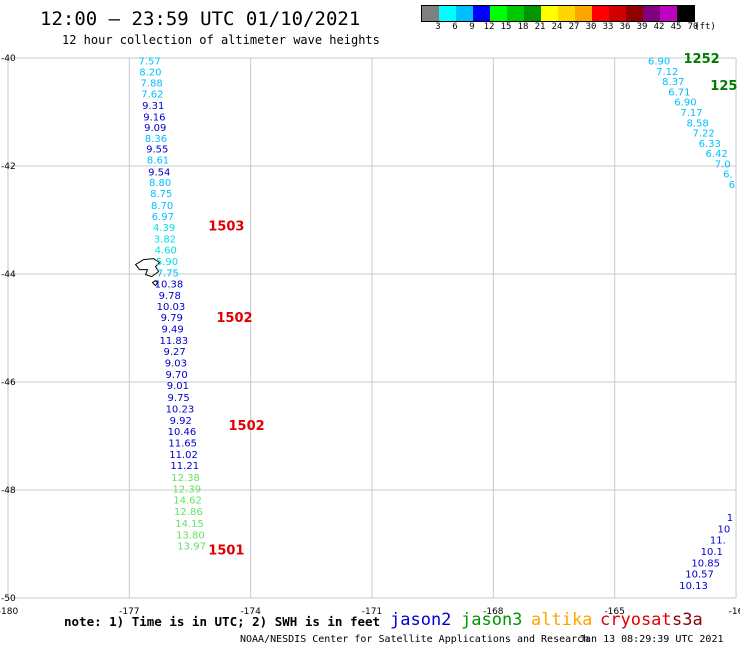 This screenshot has height=650, width=740. What do you see at coordinates (712, 552) in the screenshot?
I see `wave-height-value: 10.1` at bounding box center [712, 552].